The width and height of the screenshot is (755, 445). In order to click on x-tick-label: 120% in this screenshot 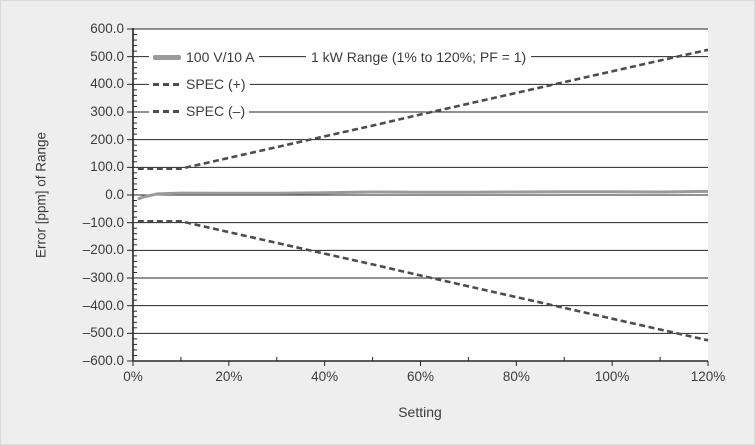, I will do `click(708, 376)`.